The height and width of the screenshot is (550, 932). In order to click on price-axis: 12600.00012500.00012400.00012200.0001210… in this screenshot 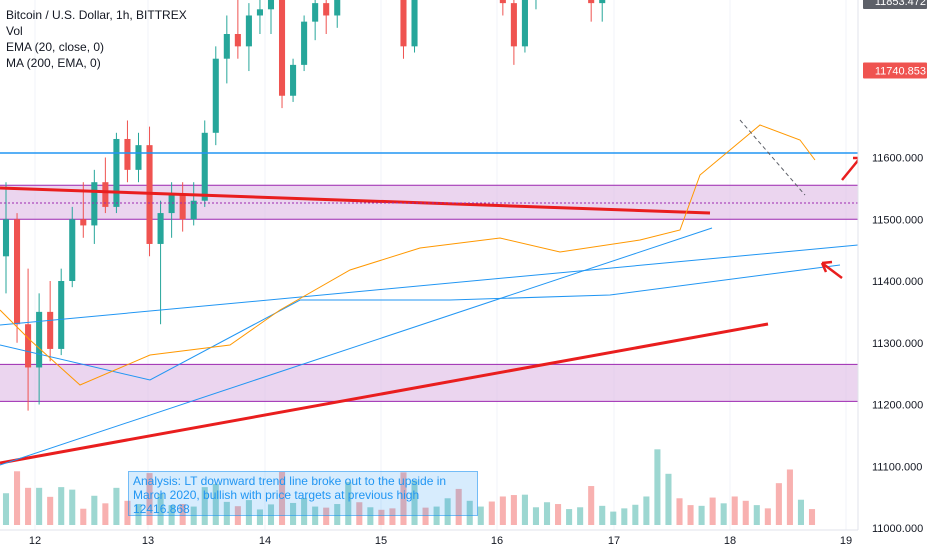, I will do `click(894, 275)`.